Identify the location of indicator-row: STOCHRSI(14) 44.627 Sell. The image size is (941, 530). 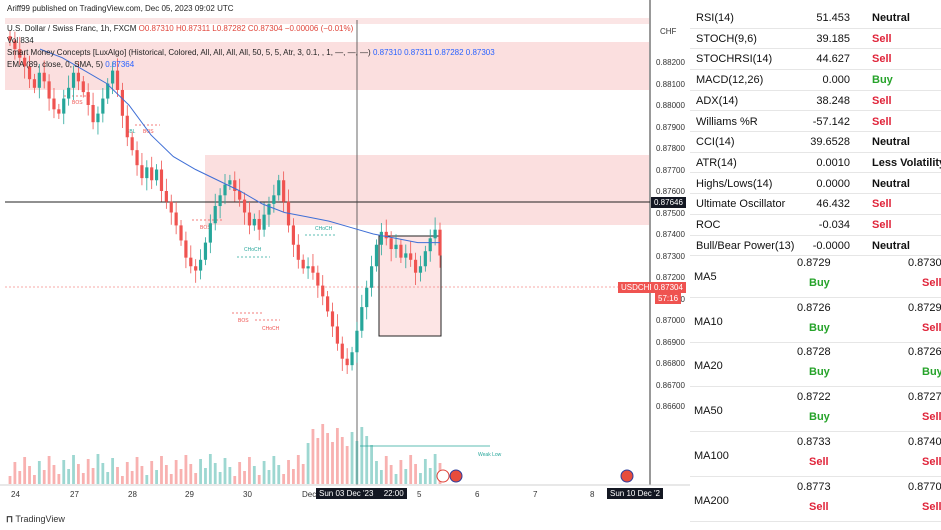
(815, 59).